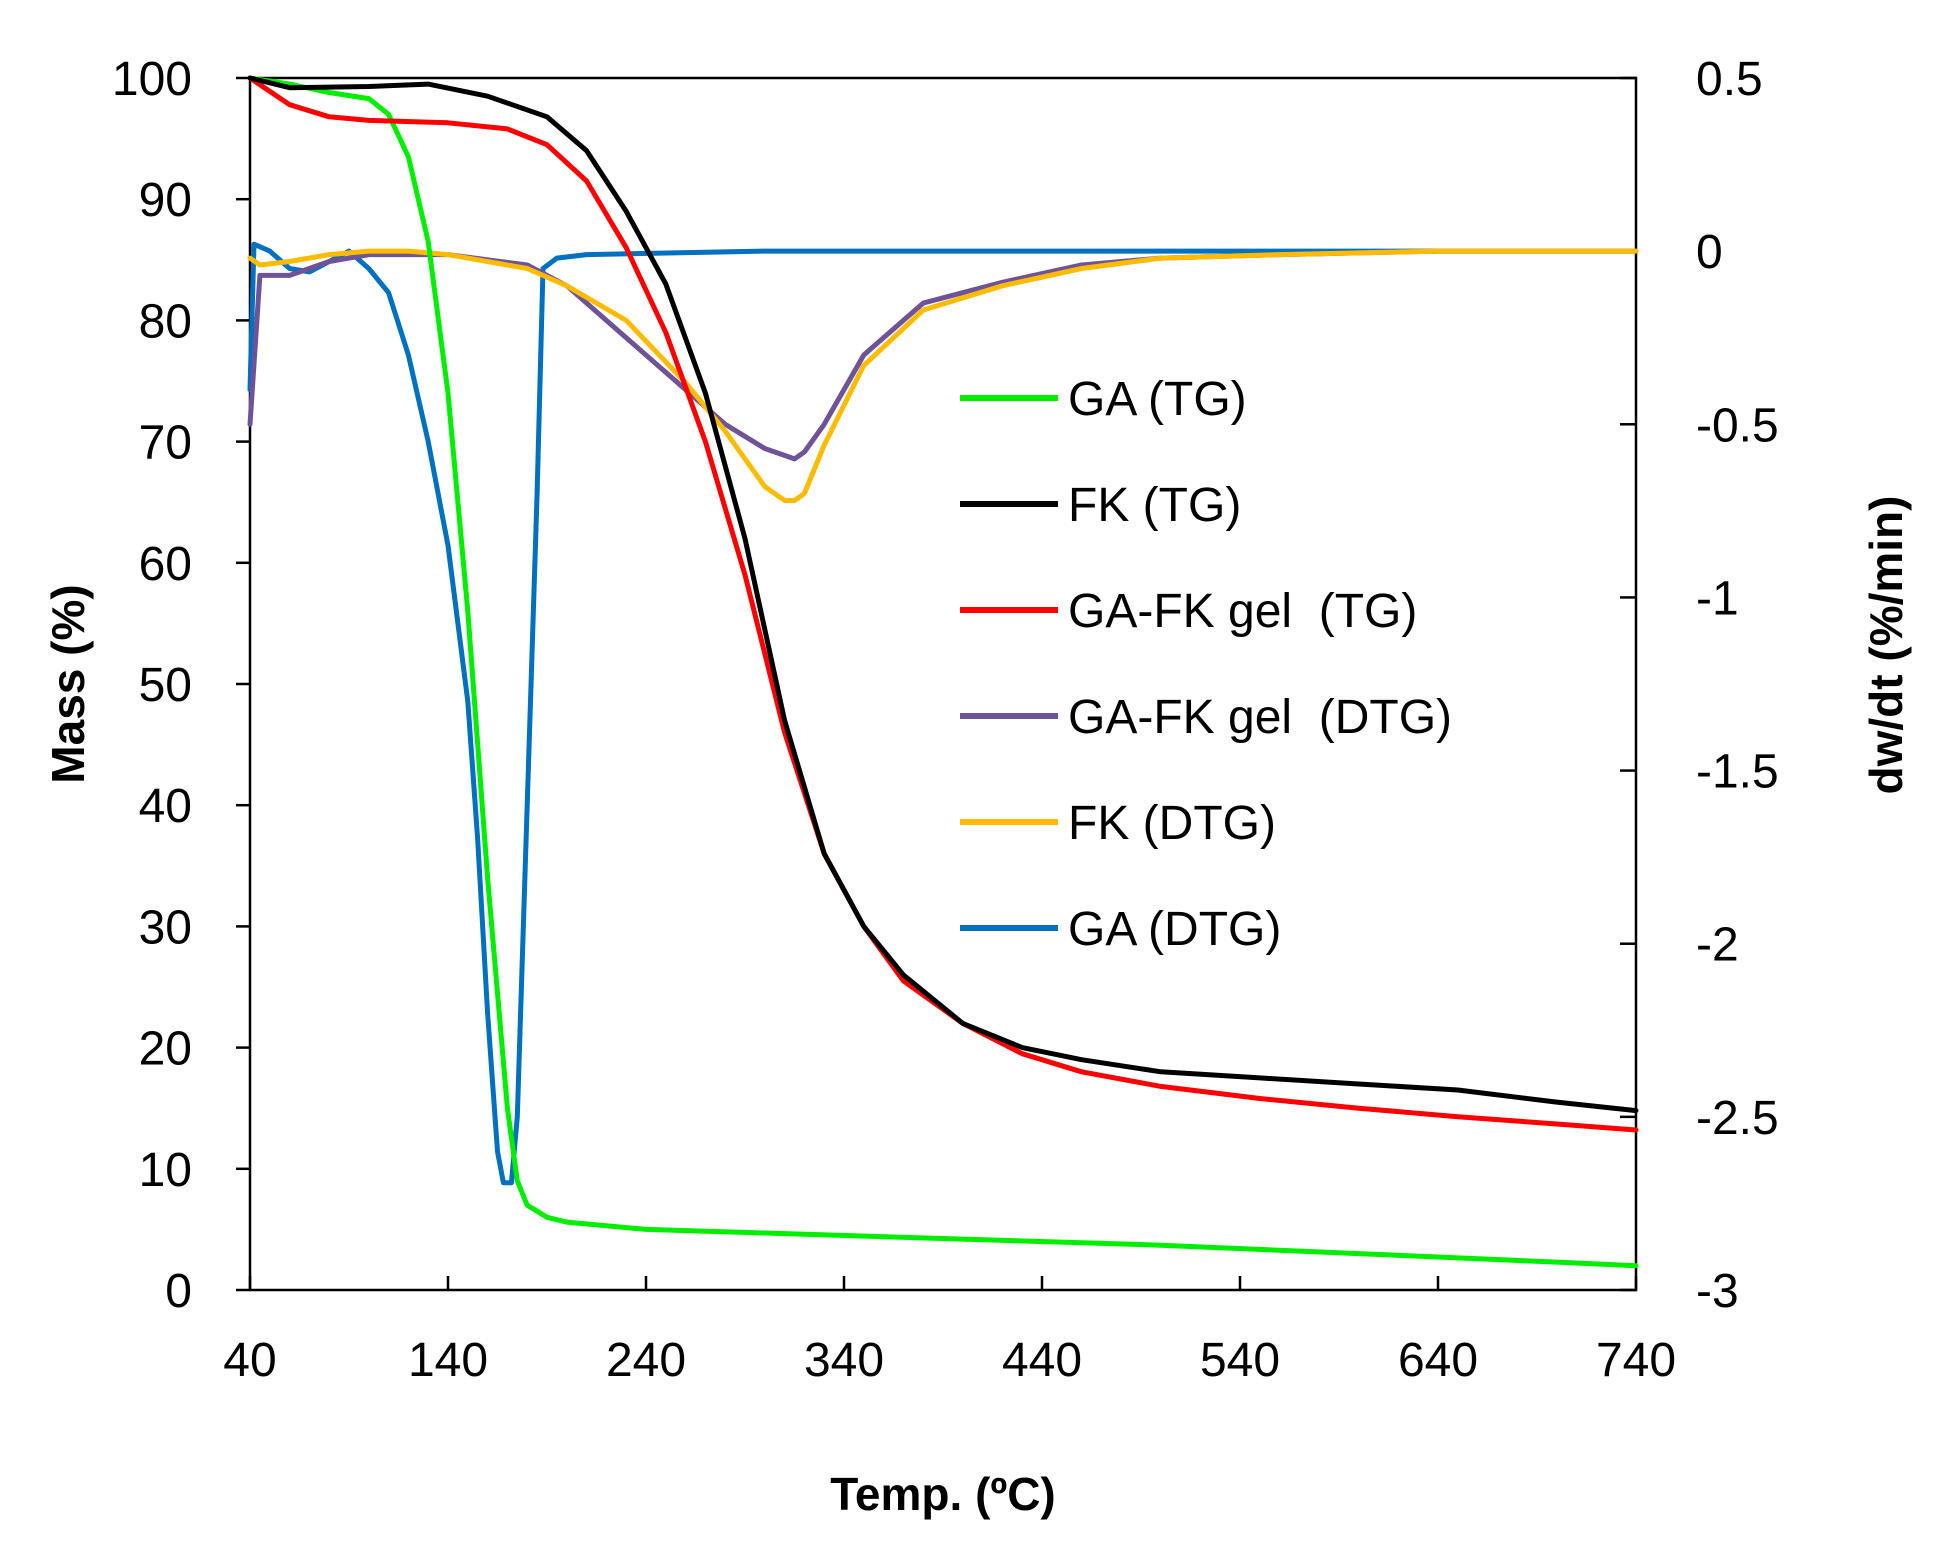  Describe the element at coordinates (1438, 1360) in the screenshot. I see `x-tick-label: 640` at that location.